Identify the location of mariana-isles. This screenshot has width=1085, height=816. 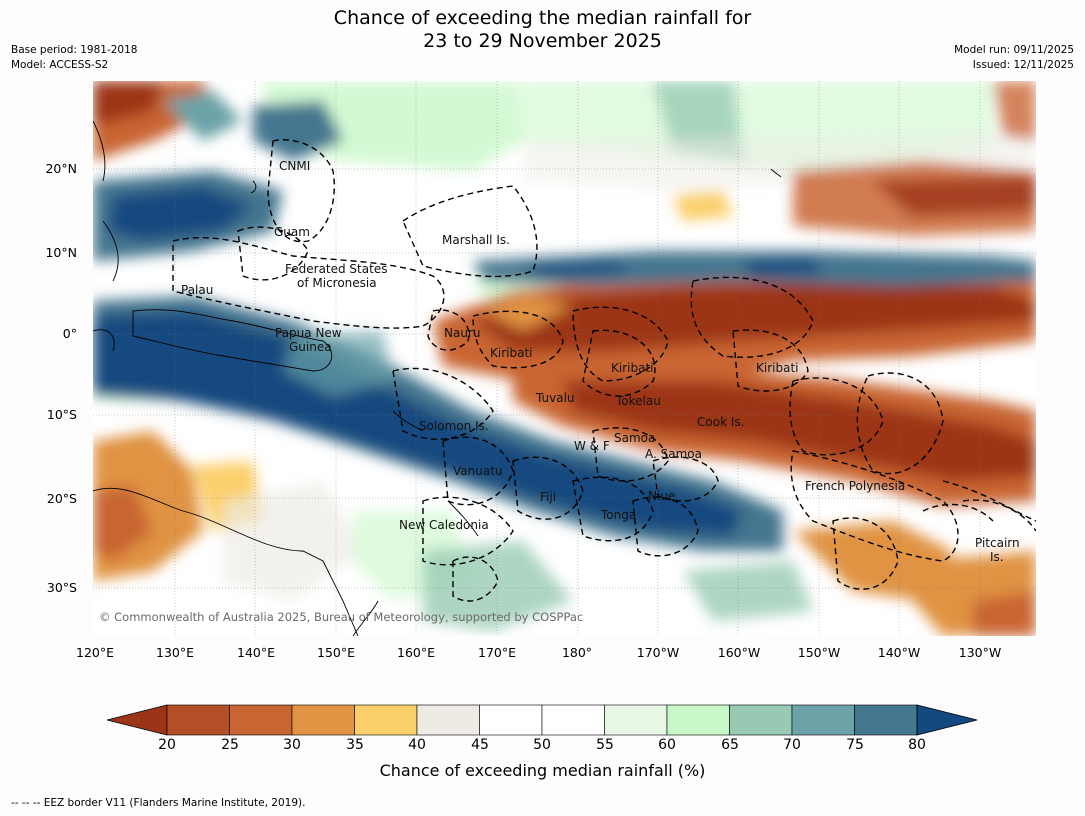
(253, 187).